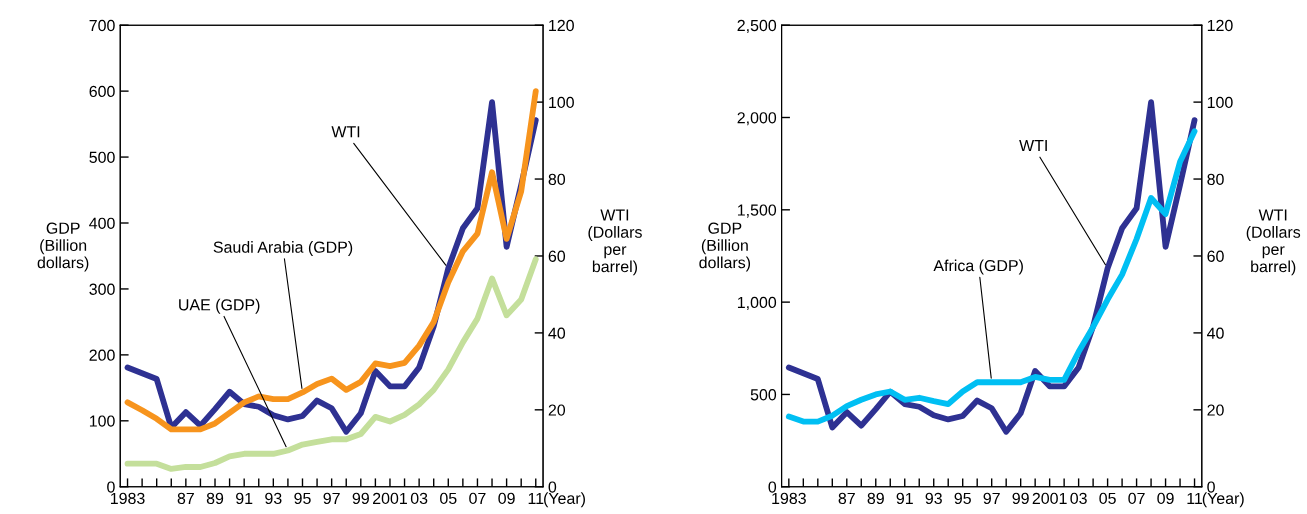 The image size is (1307, 514). What do you see at coordinates (102, 91) in the screenshot?
I see `y-tick-label: 600` at bounding box center [102, 91].